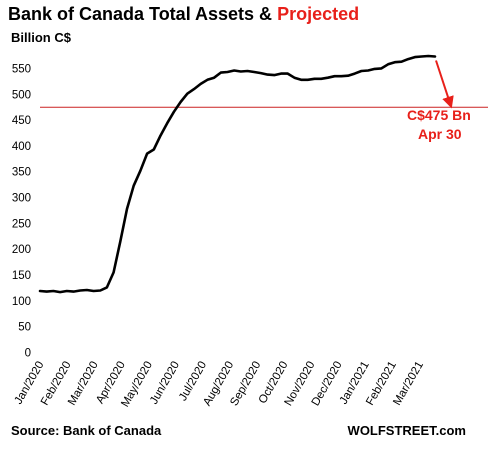 The image size is (488, 452). Describe the element at coordinates (21, 147) in the screenshot. I see `y-tick-label: 400` at that location.